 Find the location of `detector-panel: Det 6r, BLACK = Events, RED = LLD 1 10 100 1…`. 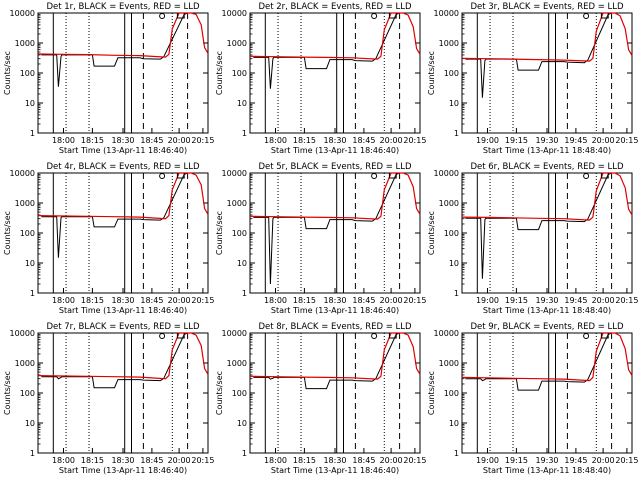

detector-panel: Det 6r, BLACK = Events, RED = LLD 1 10 100 1… is located at coordinates (532, 238).